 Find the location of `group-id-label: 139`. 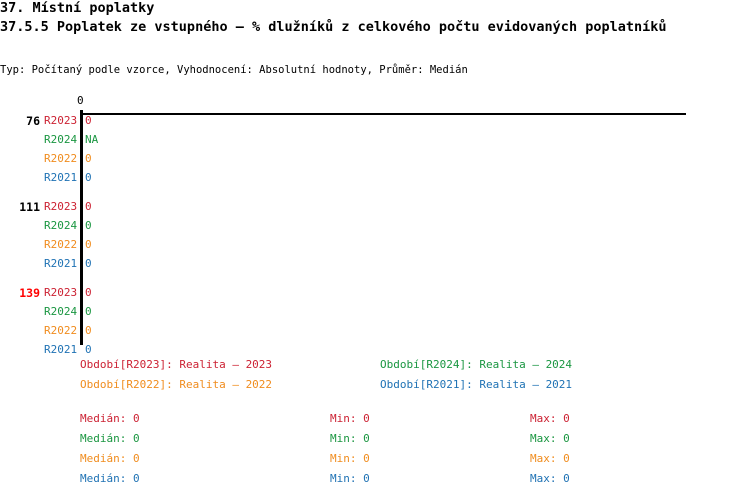

group-id-label: 139 is located at coordinates (29, 293).